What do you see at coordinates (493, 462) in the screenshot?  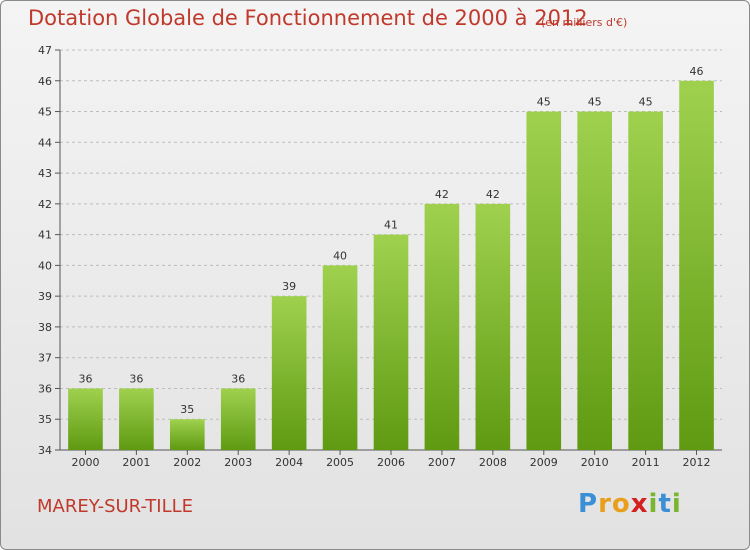 I see `x-tick-label: 2008` at bounding box center [493, 462].